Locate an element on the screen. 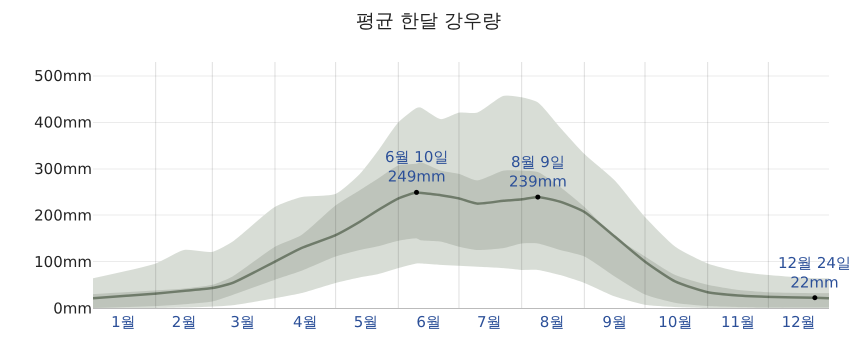  x-tick-label: 9월 is located at coordinates (614, 322).